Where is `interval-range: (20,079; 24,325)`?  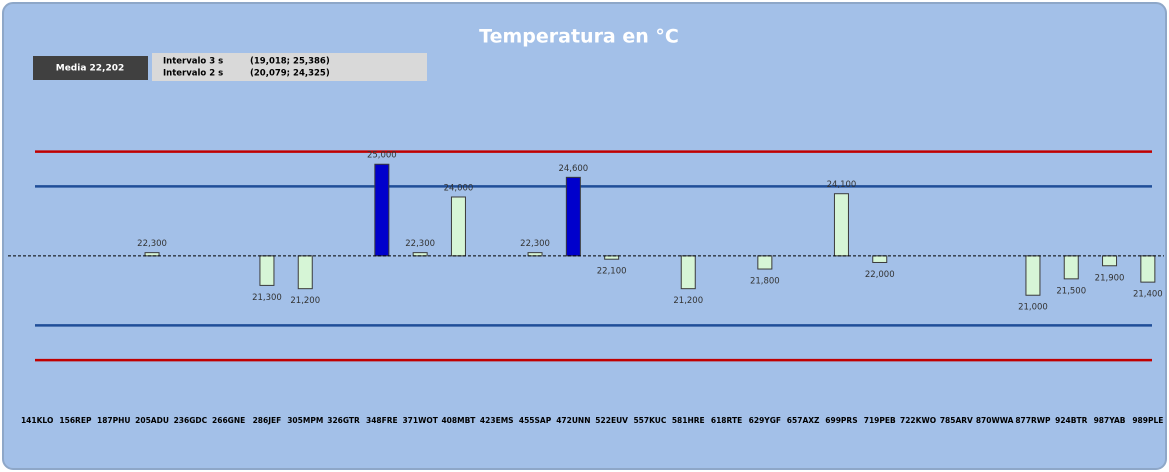 interval-range: (20,079; 24,325) is located at coordinates (290, 74).